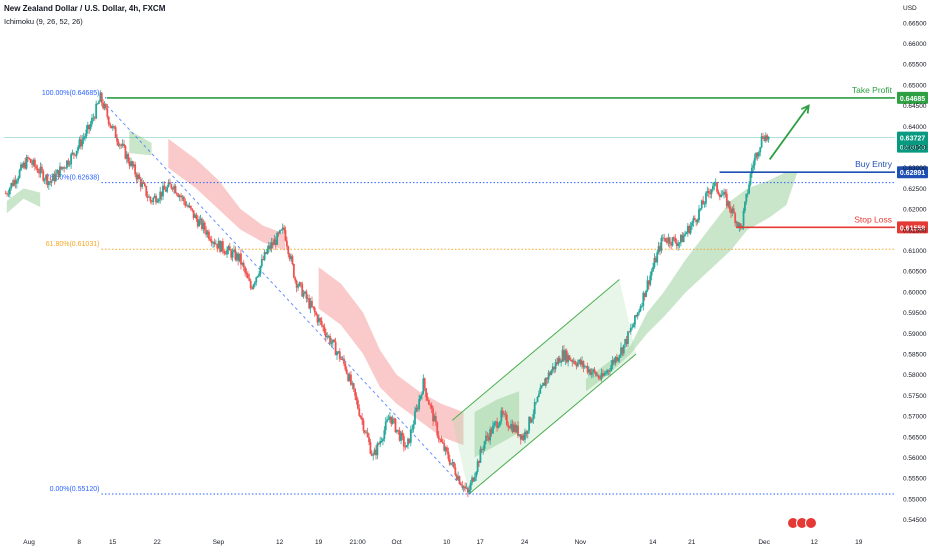 The width and height of the screenshot is (932, 550). I want to click on price-tick-label: 0.56000, so click(915, 458).